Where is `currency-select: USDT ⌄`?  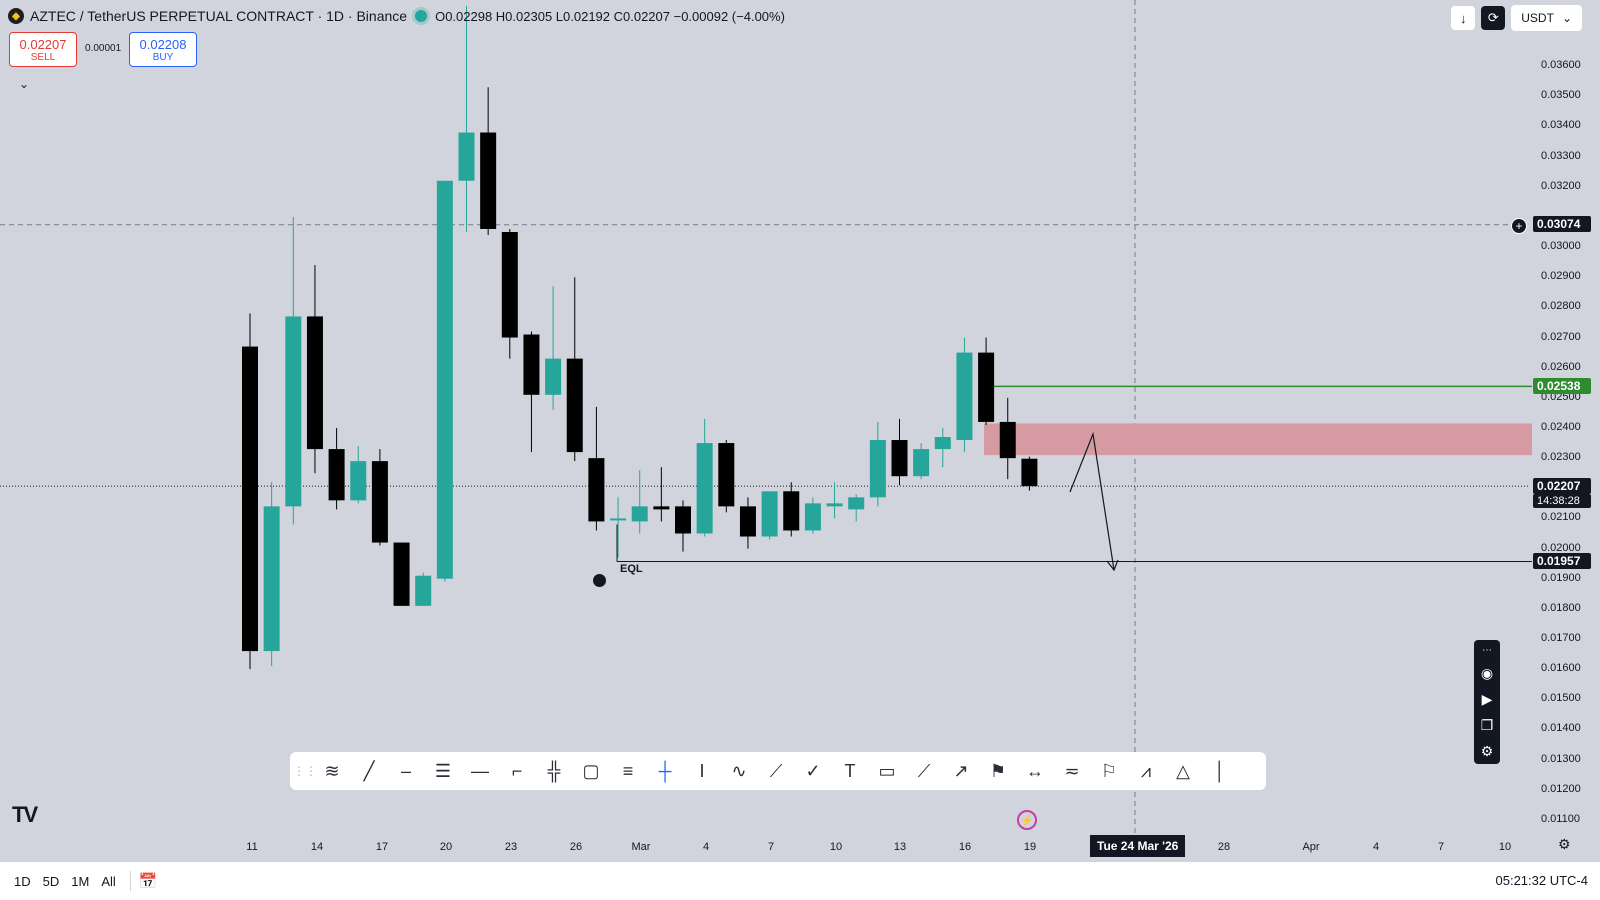 currency-select: USDT ⌄ is located at coordinates (1546, 18).